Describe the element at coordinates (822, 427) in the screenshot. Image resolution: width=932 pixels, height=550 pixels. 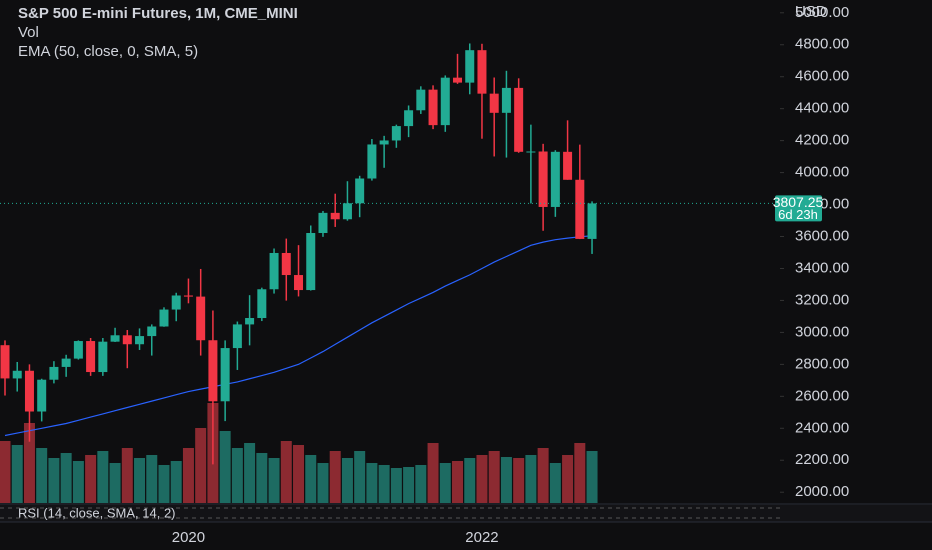
I see `y-tick-label: 2400.00` at that location.